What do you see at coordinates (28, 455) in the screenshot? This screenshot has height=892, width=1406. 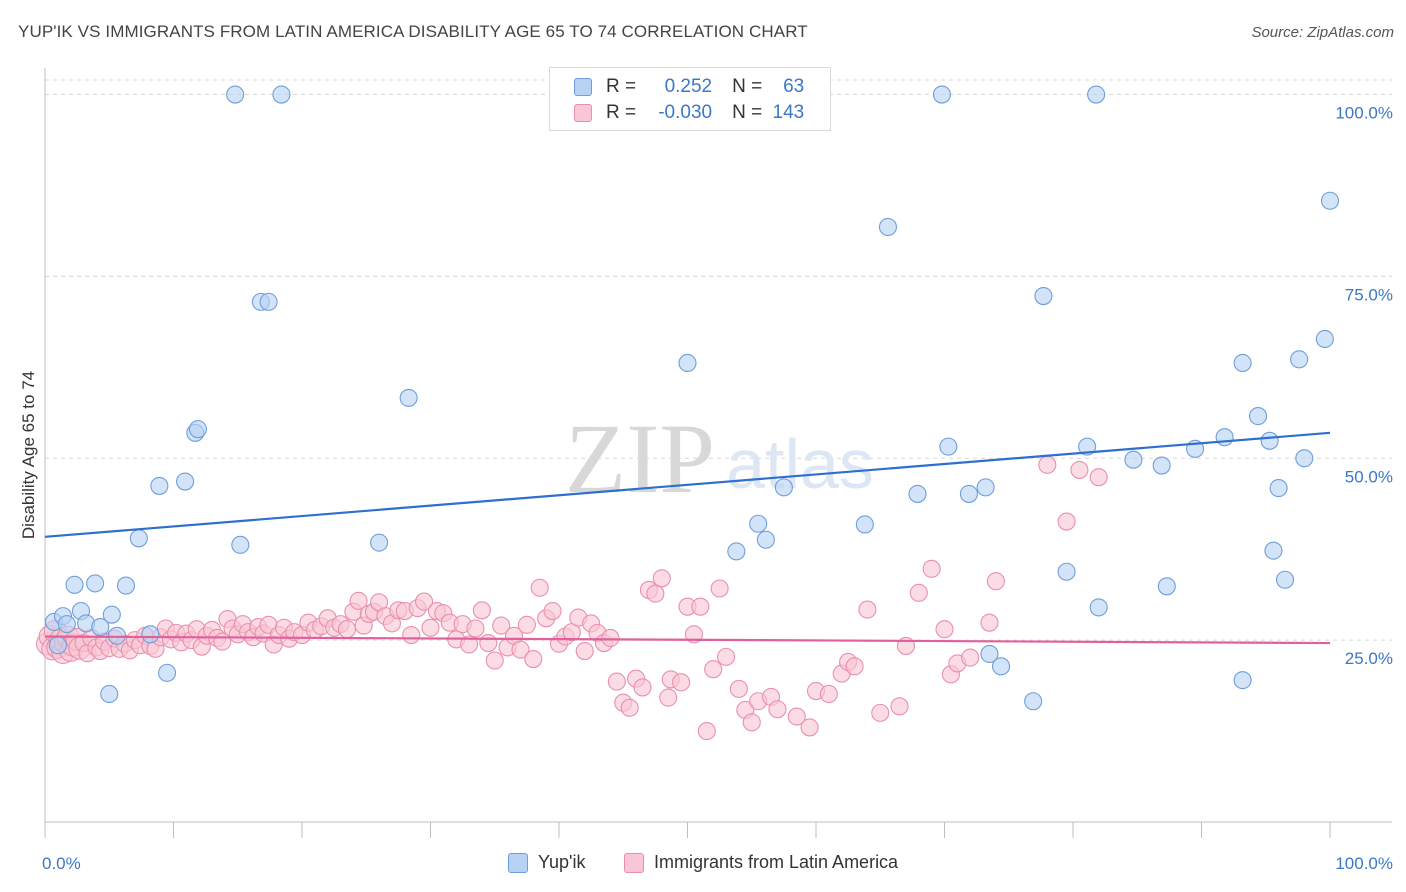 I see `y-axis-label: Disability Age 65 to 74` at bounding box center [28, 455].